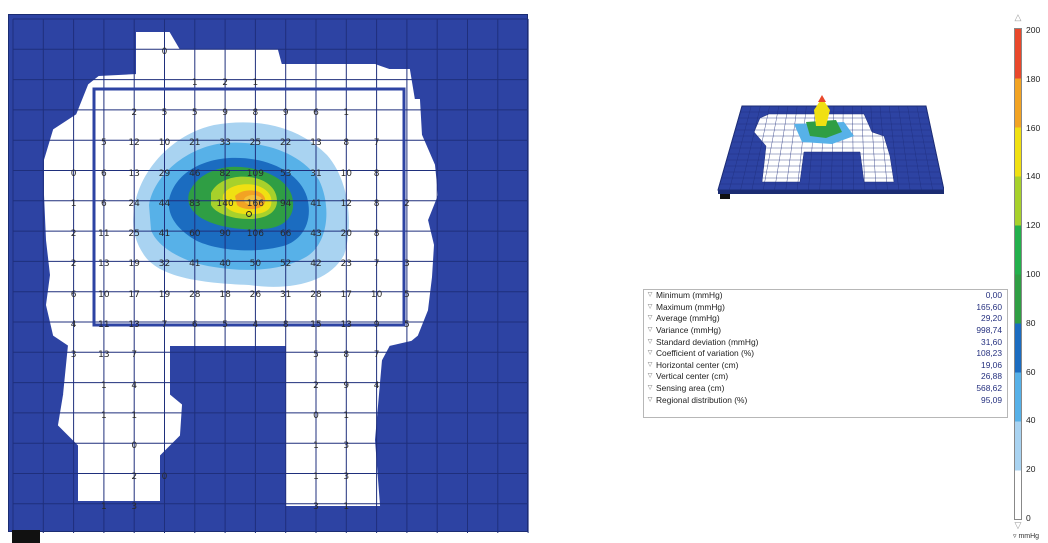 The height and width of the screenshot is (543, 1048). What do you see at coordinates (825, 377) in the screenshot?
I see `statistics-row: ▽ Vertical center (cm) 26,88` at bounding box center [825, 377].